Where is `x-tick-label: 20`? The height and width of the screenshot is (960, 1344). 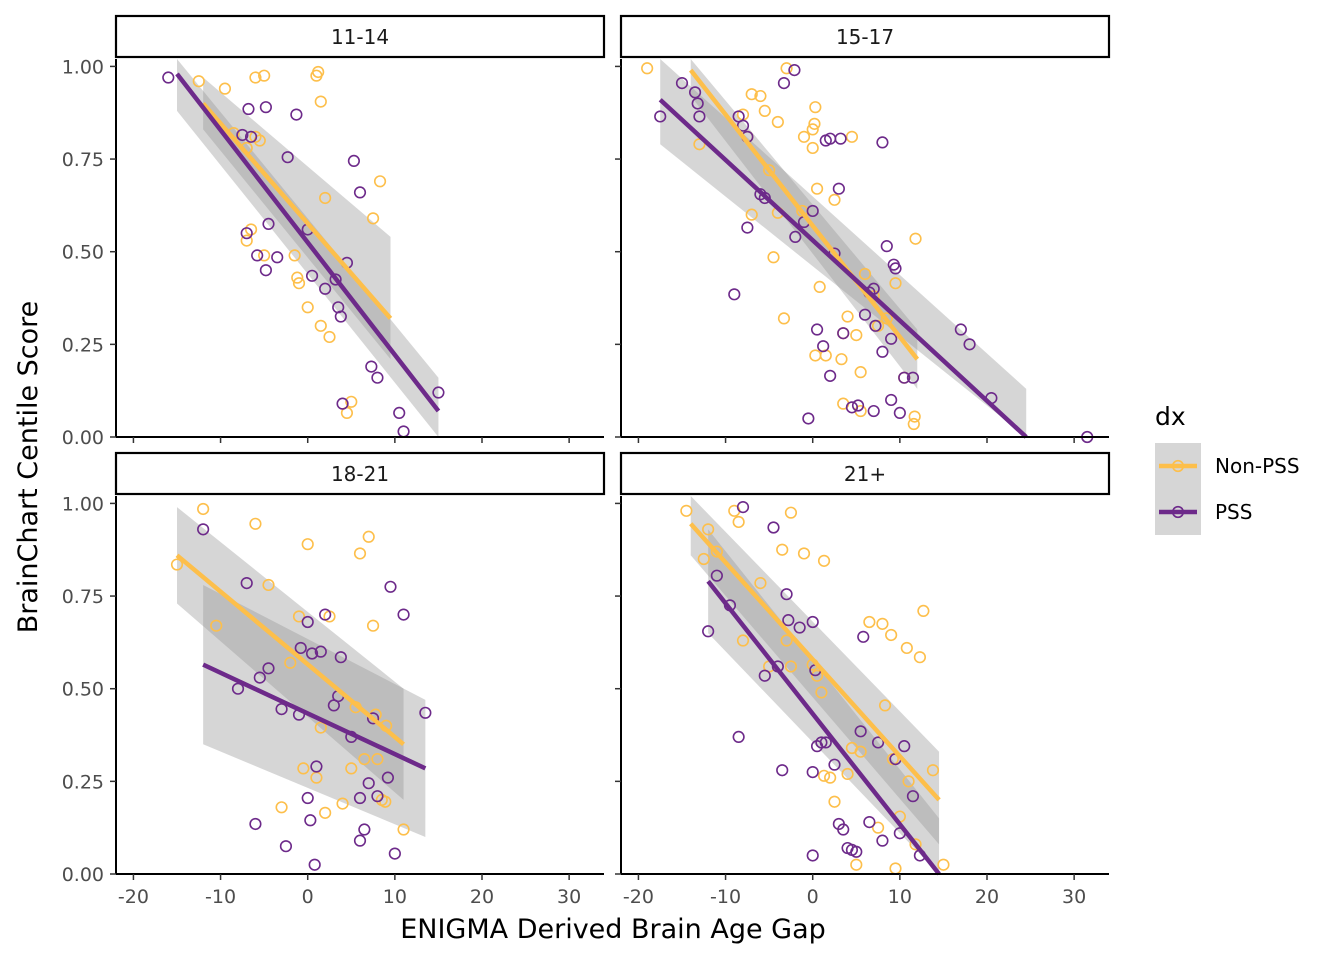
x-tick-label: 20 is located at coordinates (987, 897).